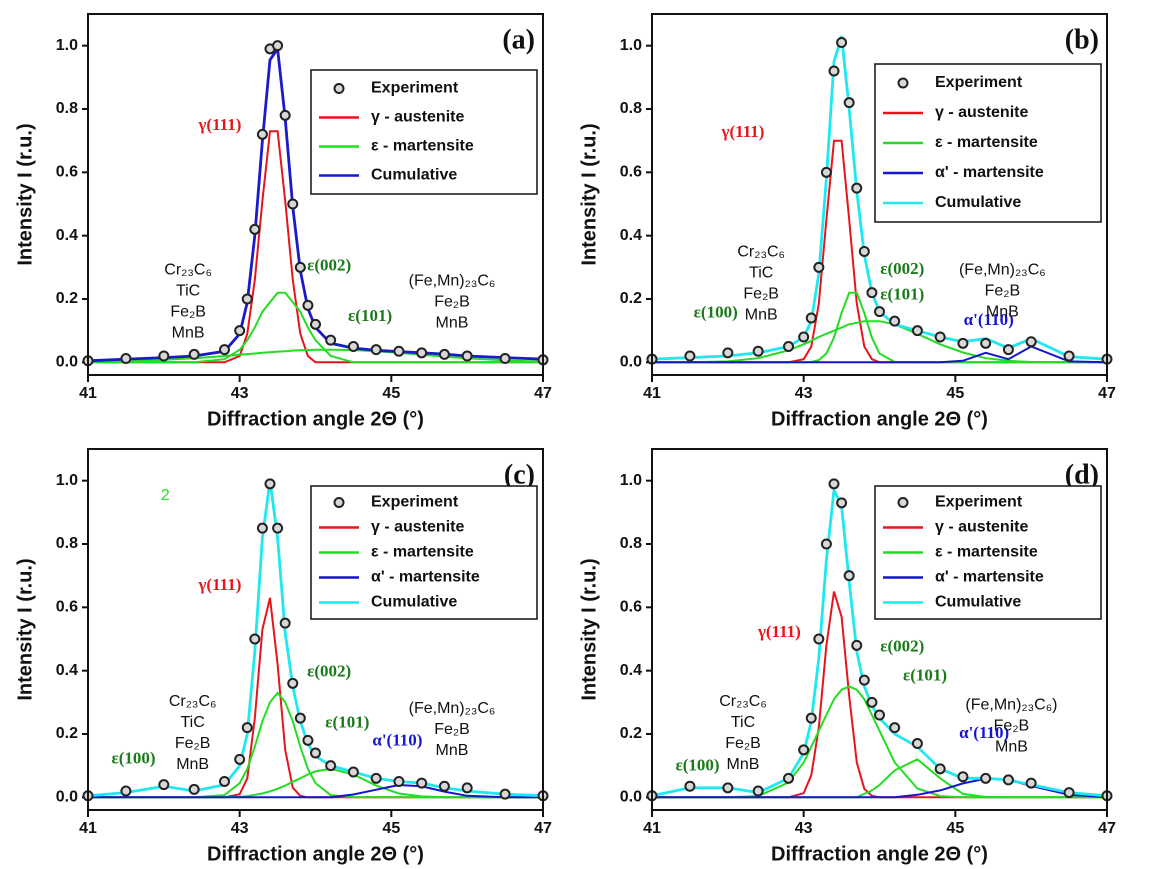  I want to click on legend-label: α' - martensite, so click(425, 577).